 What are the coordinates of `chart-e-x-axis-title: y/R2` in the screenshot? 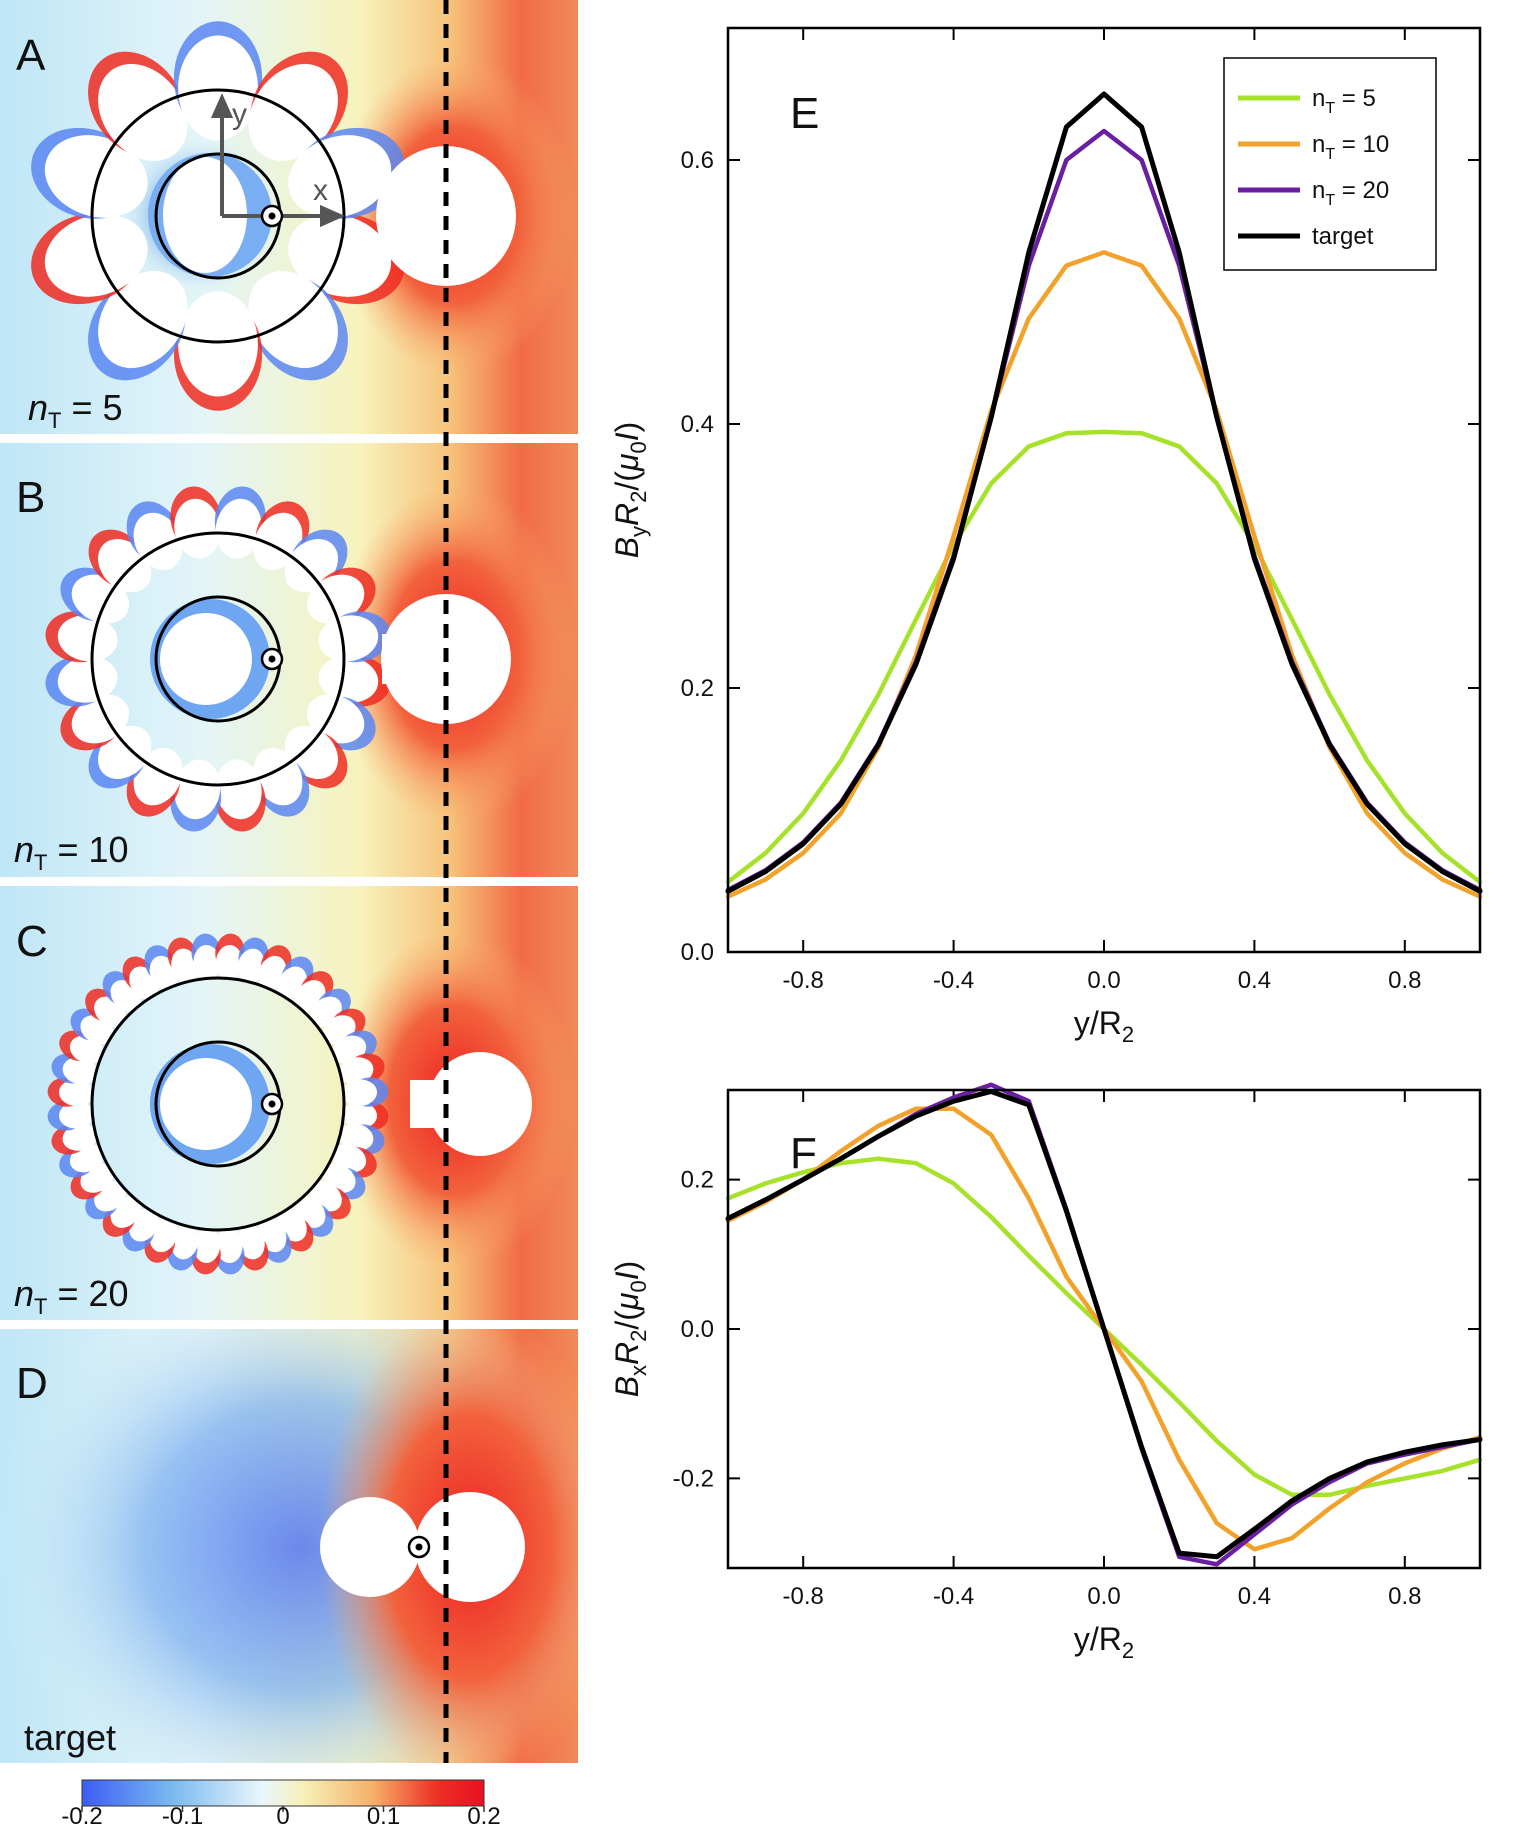 It's located at (1104, 1026).